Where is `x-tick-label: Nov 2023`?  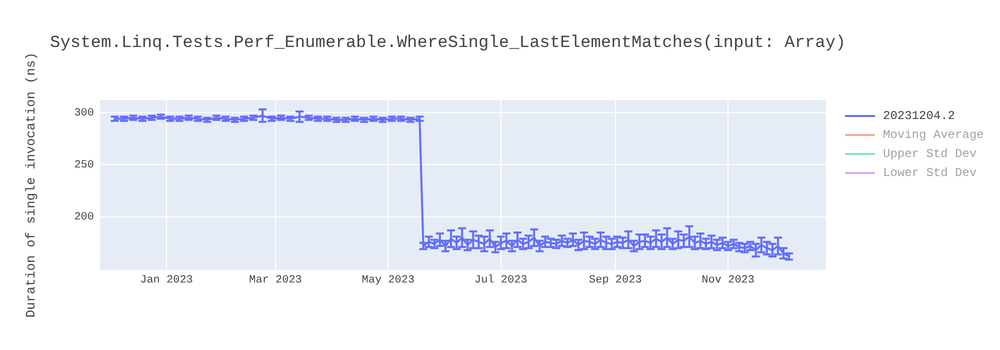
x-tick-label: Nov 2023 is located at coordinates (728, 280).